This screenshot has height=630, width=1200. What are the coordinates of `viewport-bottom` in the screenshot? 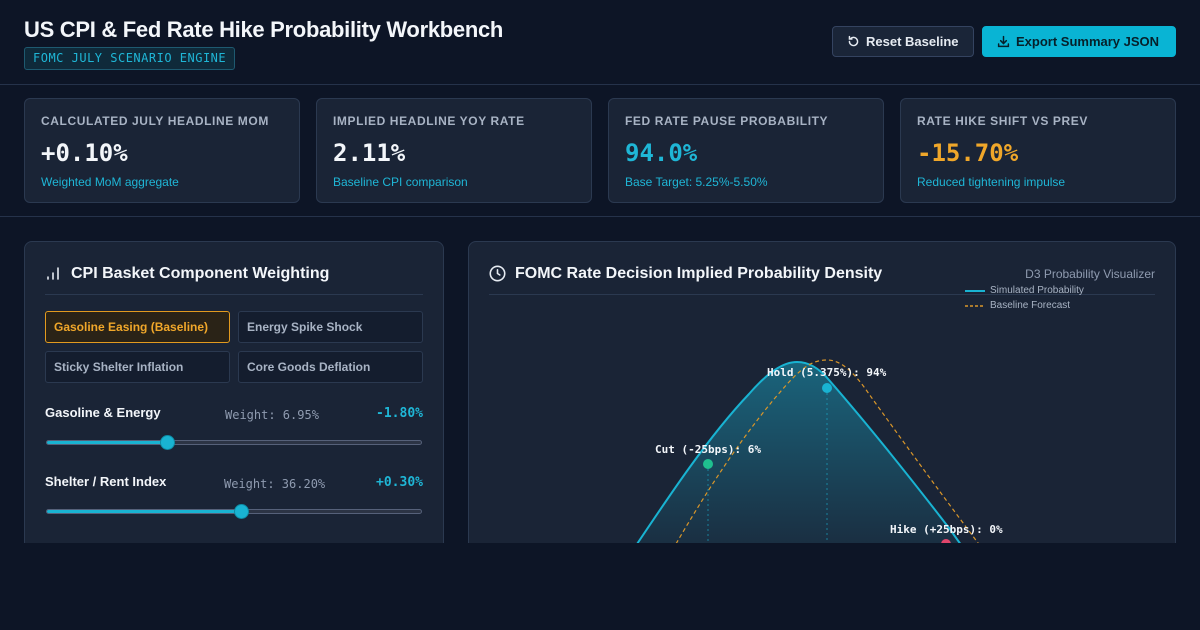 It's located at (600, 586).